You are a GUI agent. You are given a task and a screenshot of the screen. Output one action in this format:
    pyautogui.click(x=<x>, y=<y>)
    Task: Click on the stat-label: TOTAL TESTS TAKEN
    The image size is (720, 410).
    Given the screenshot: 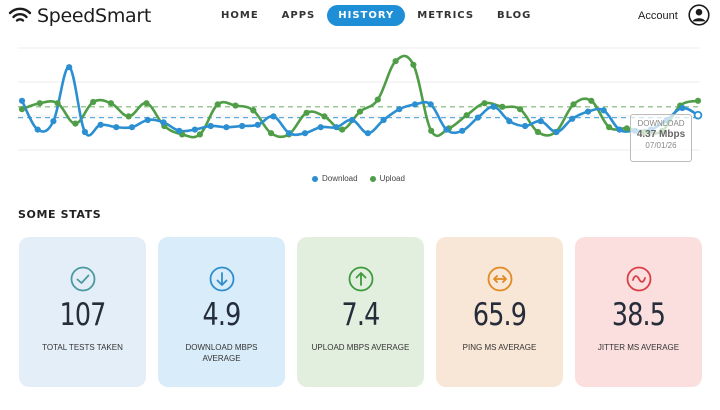 What is the action you would take?
    pyautogui.click(x=82, y=347)
    